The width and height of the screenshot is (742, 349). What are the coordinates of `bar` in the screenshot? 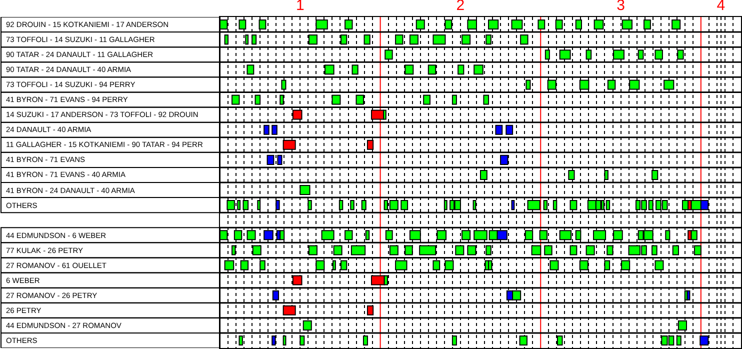 It's located at (542, 25).